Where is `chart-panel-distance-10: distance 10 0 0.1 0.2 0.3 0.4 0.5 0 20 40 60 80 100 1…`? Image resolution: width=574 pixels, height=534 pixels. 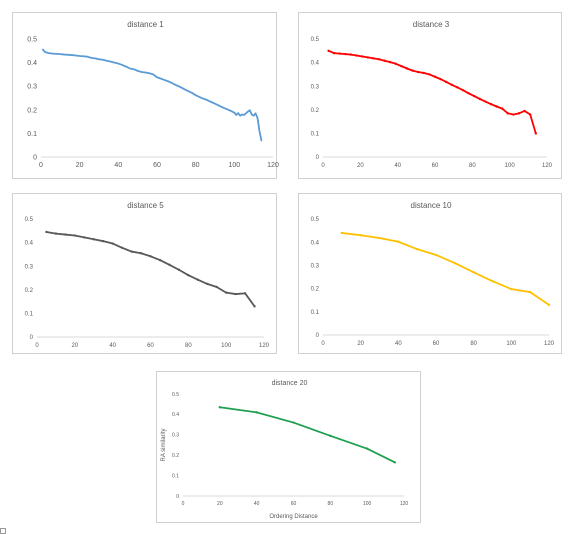
chart-panel-distance-10: distance 10 0 0.1 0.2 0.3 0.4 0.5 0 20 40 60 80 100 1… is located at coordinates (430, 273).